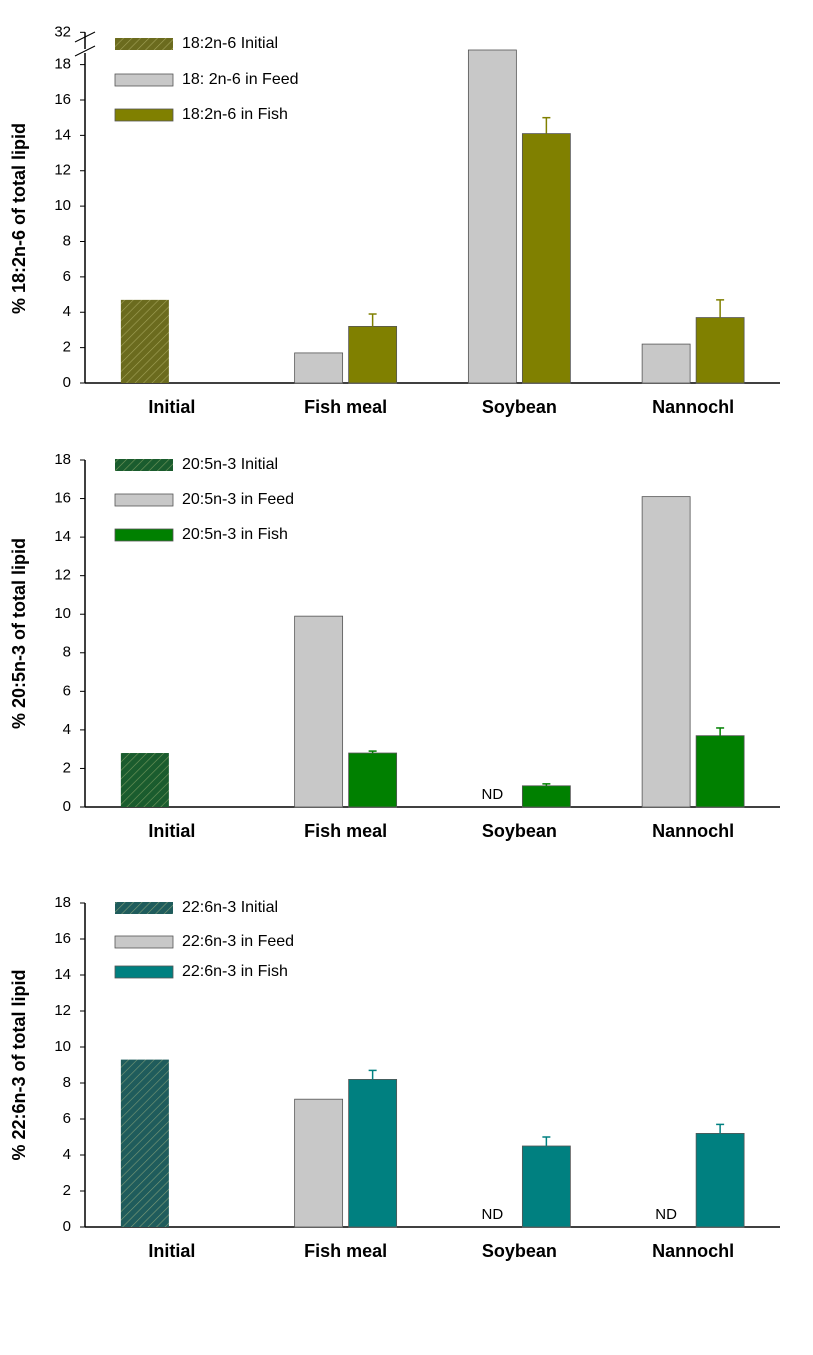  I want to click on legend-label: 20:5n-3 in Feed, so click(238, 499).